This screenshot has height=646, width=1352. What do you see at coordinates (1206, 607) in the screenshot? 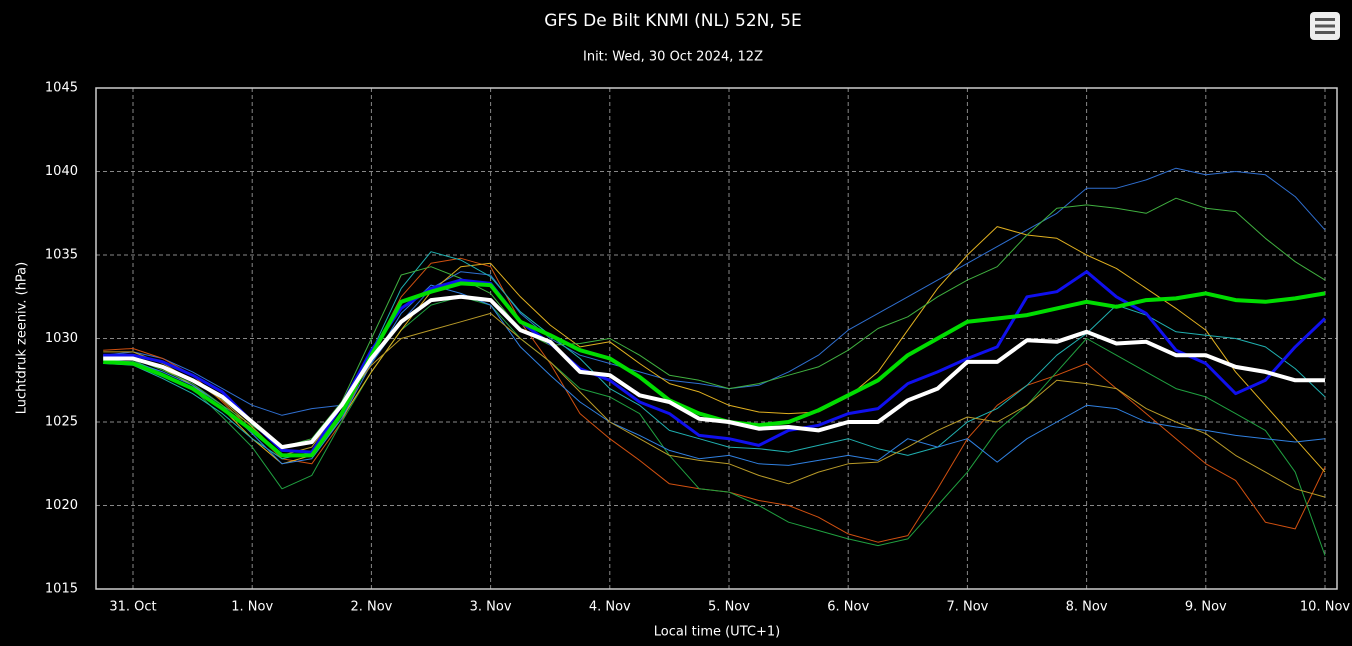
I see `x-tick-label: 9. Nov` at bounding box center [1206, 607].